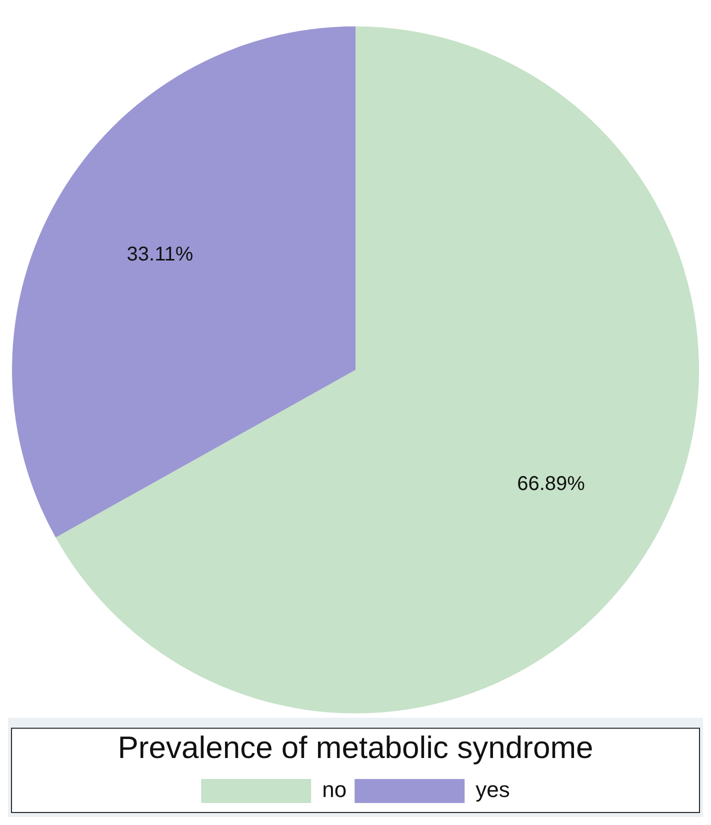 The width and height of the screenshot is (711, 825). Describe the element at coordinates (493, 789) in the screenshot. I see `legend-label: yes` at that location.